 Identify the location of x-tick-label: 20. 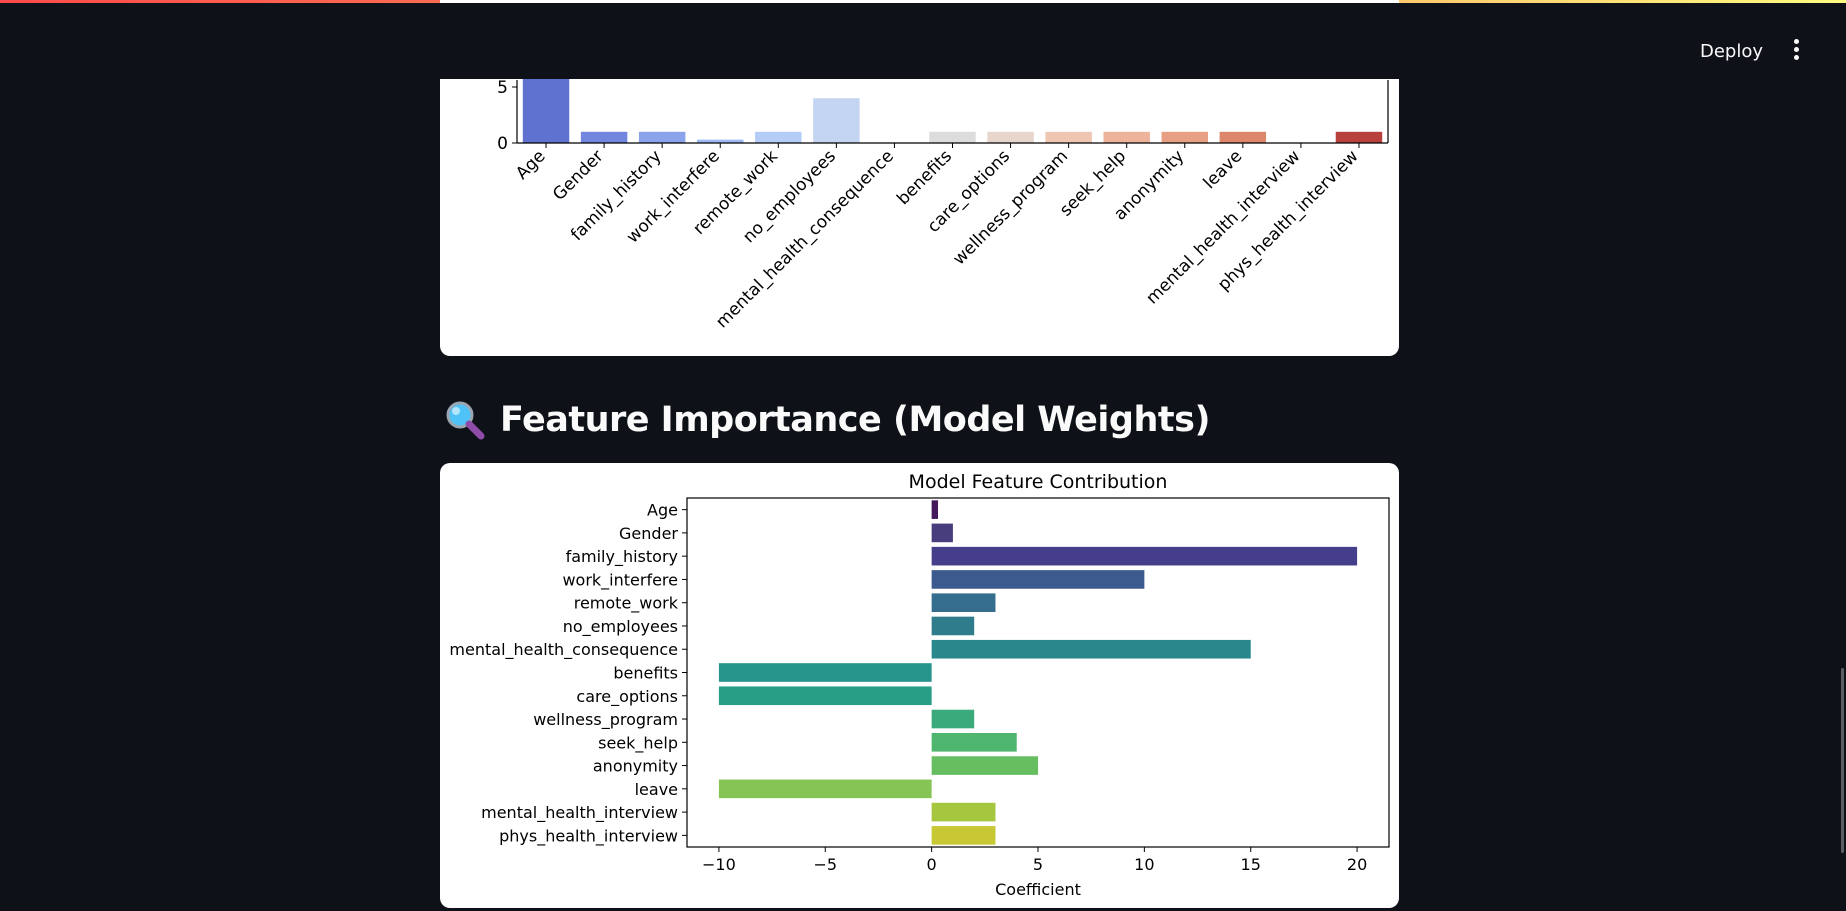
(1357, 864).